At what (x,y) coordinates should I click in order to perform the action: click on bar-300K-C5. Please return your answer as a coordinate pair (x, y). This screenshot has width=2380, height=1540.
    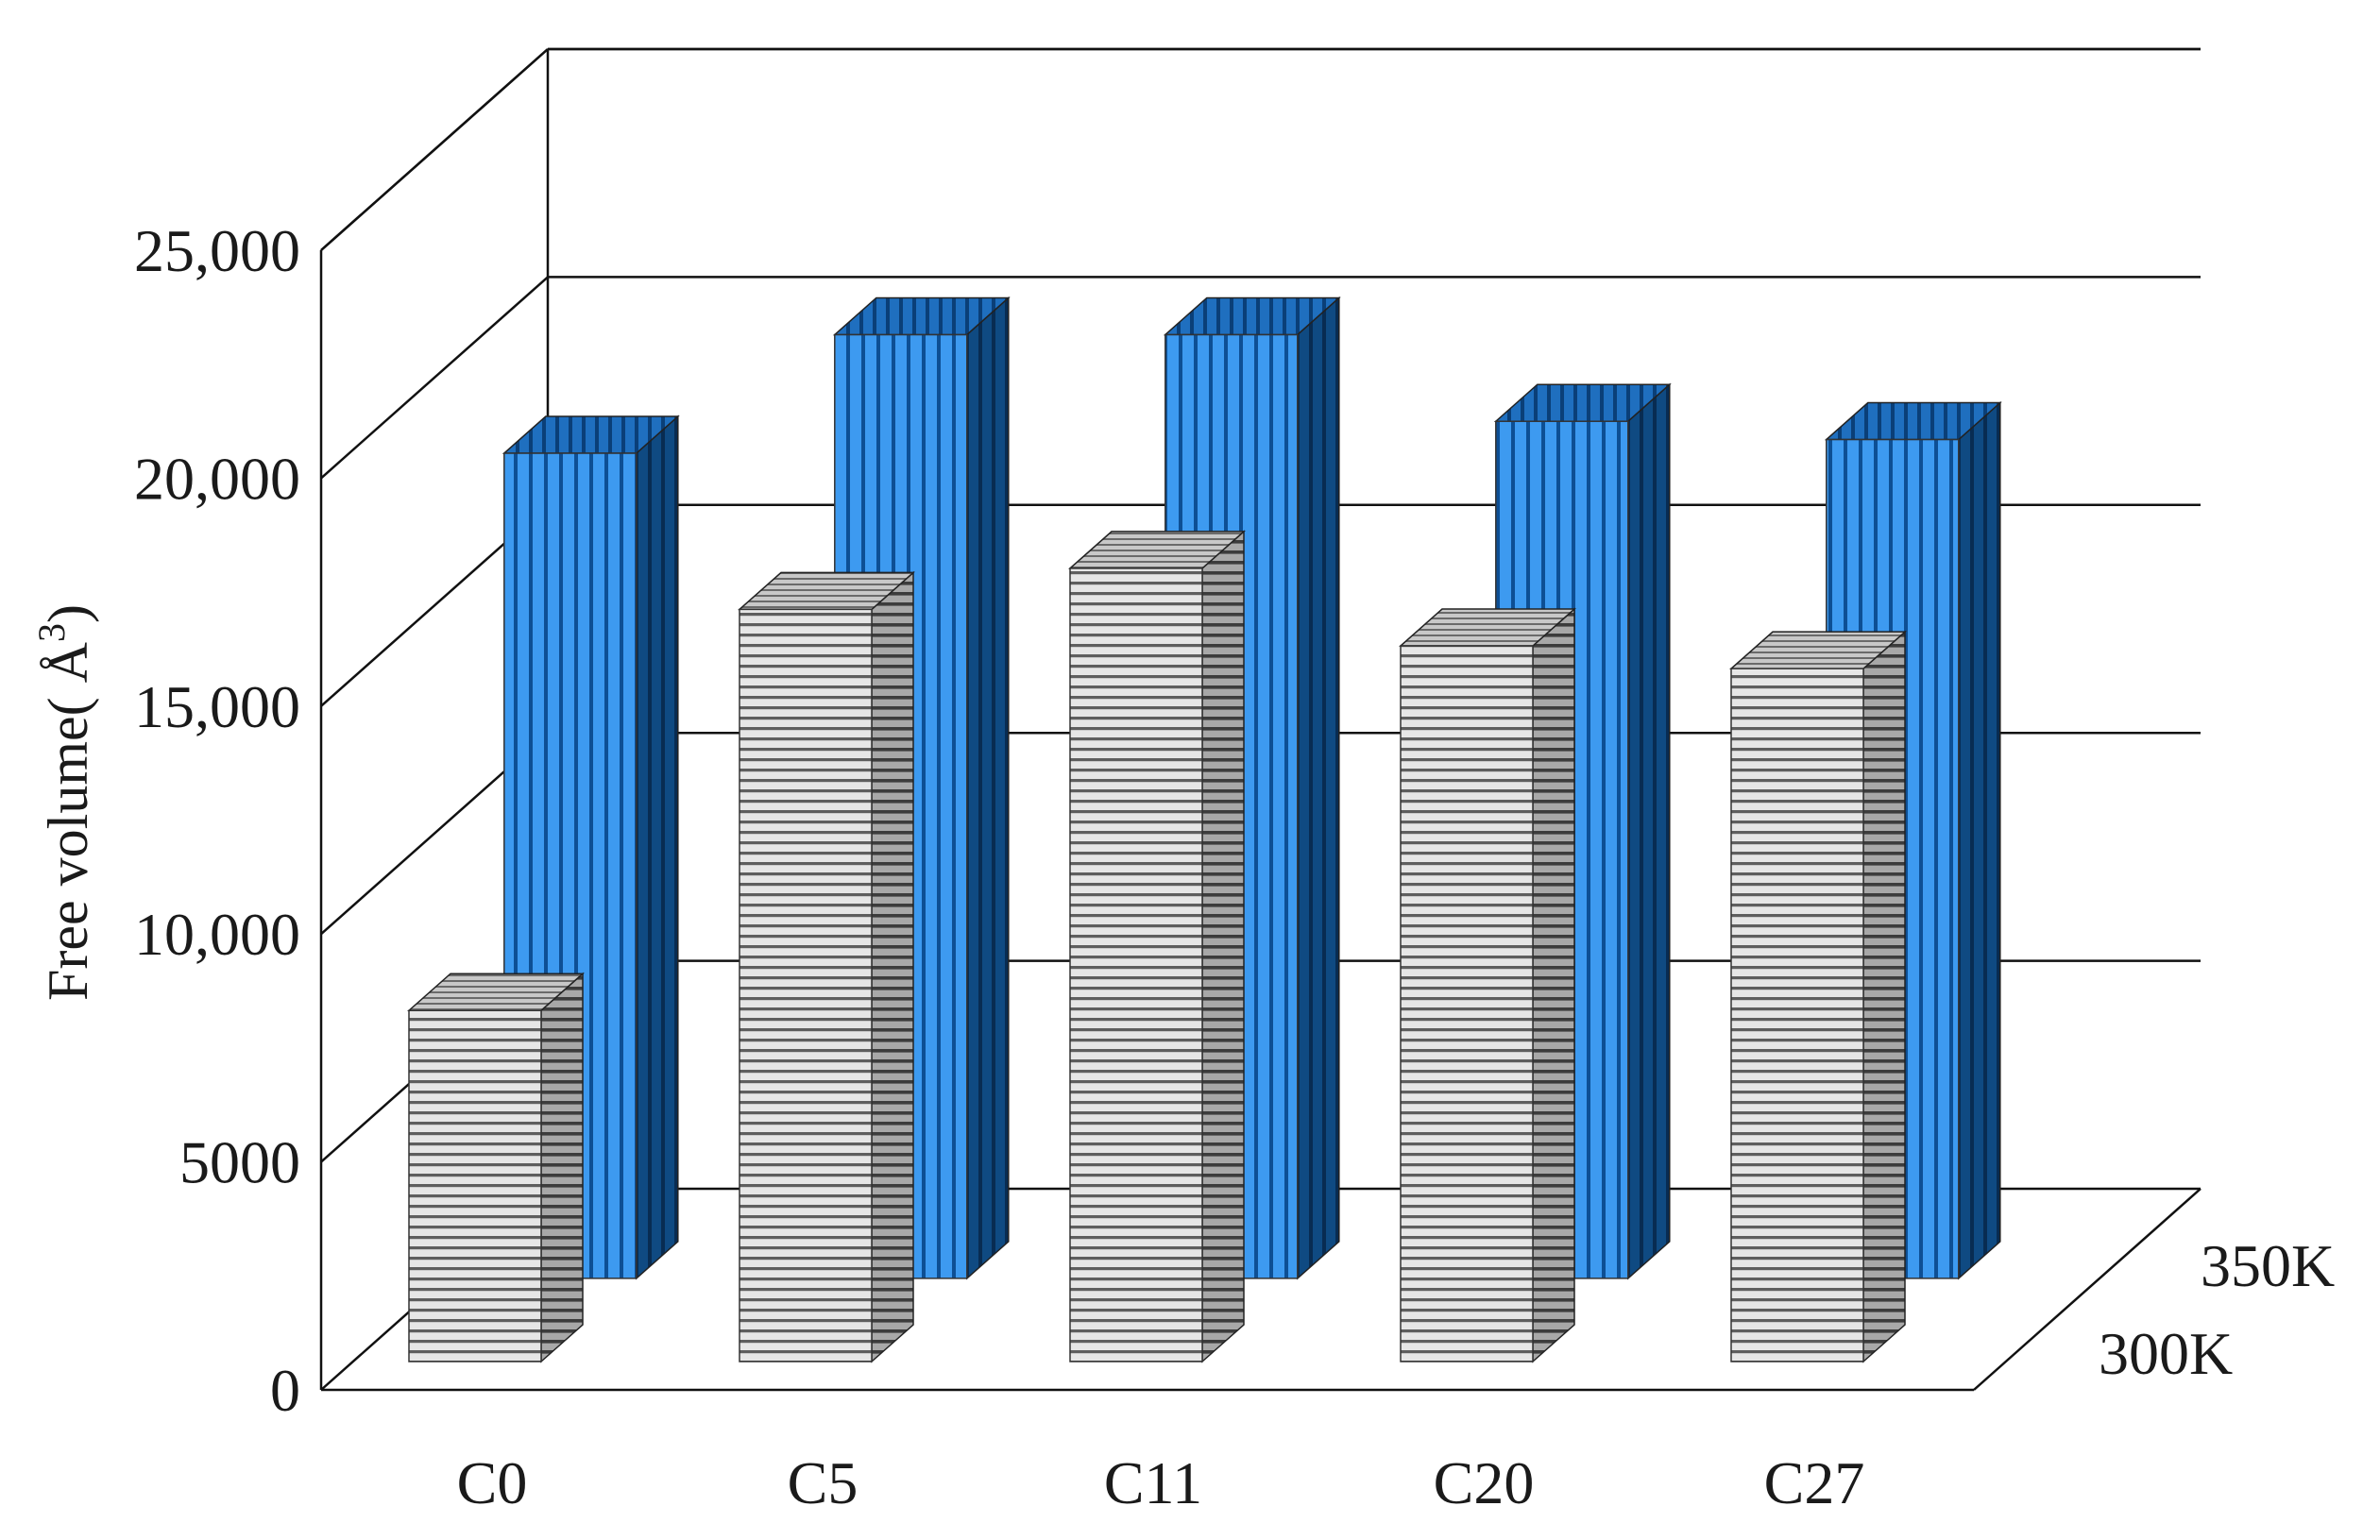
    Looking at the image, I should click on (826, 966).